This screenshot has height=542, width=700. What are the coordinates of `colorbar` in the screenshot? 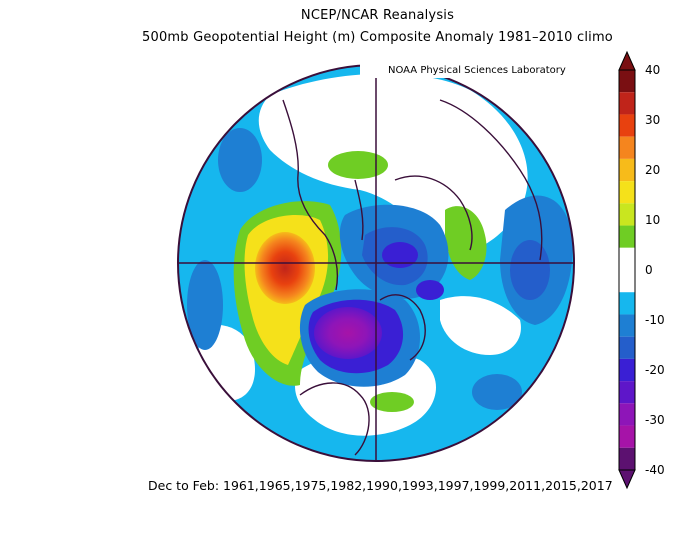 It's located at (627, 270).